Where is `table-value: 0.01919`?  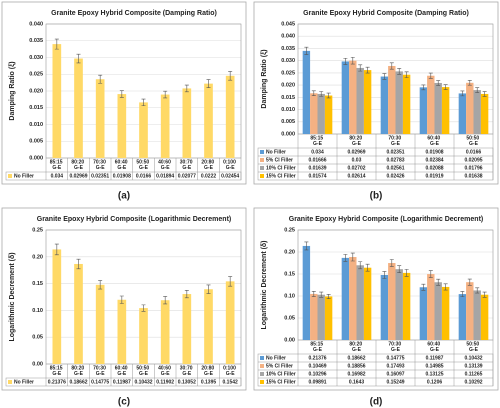 table-value: 0.01919 is located at coordinates (434, 176).